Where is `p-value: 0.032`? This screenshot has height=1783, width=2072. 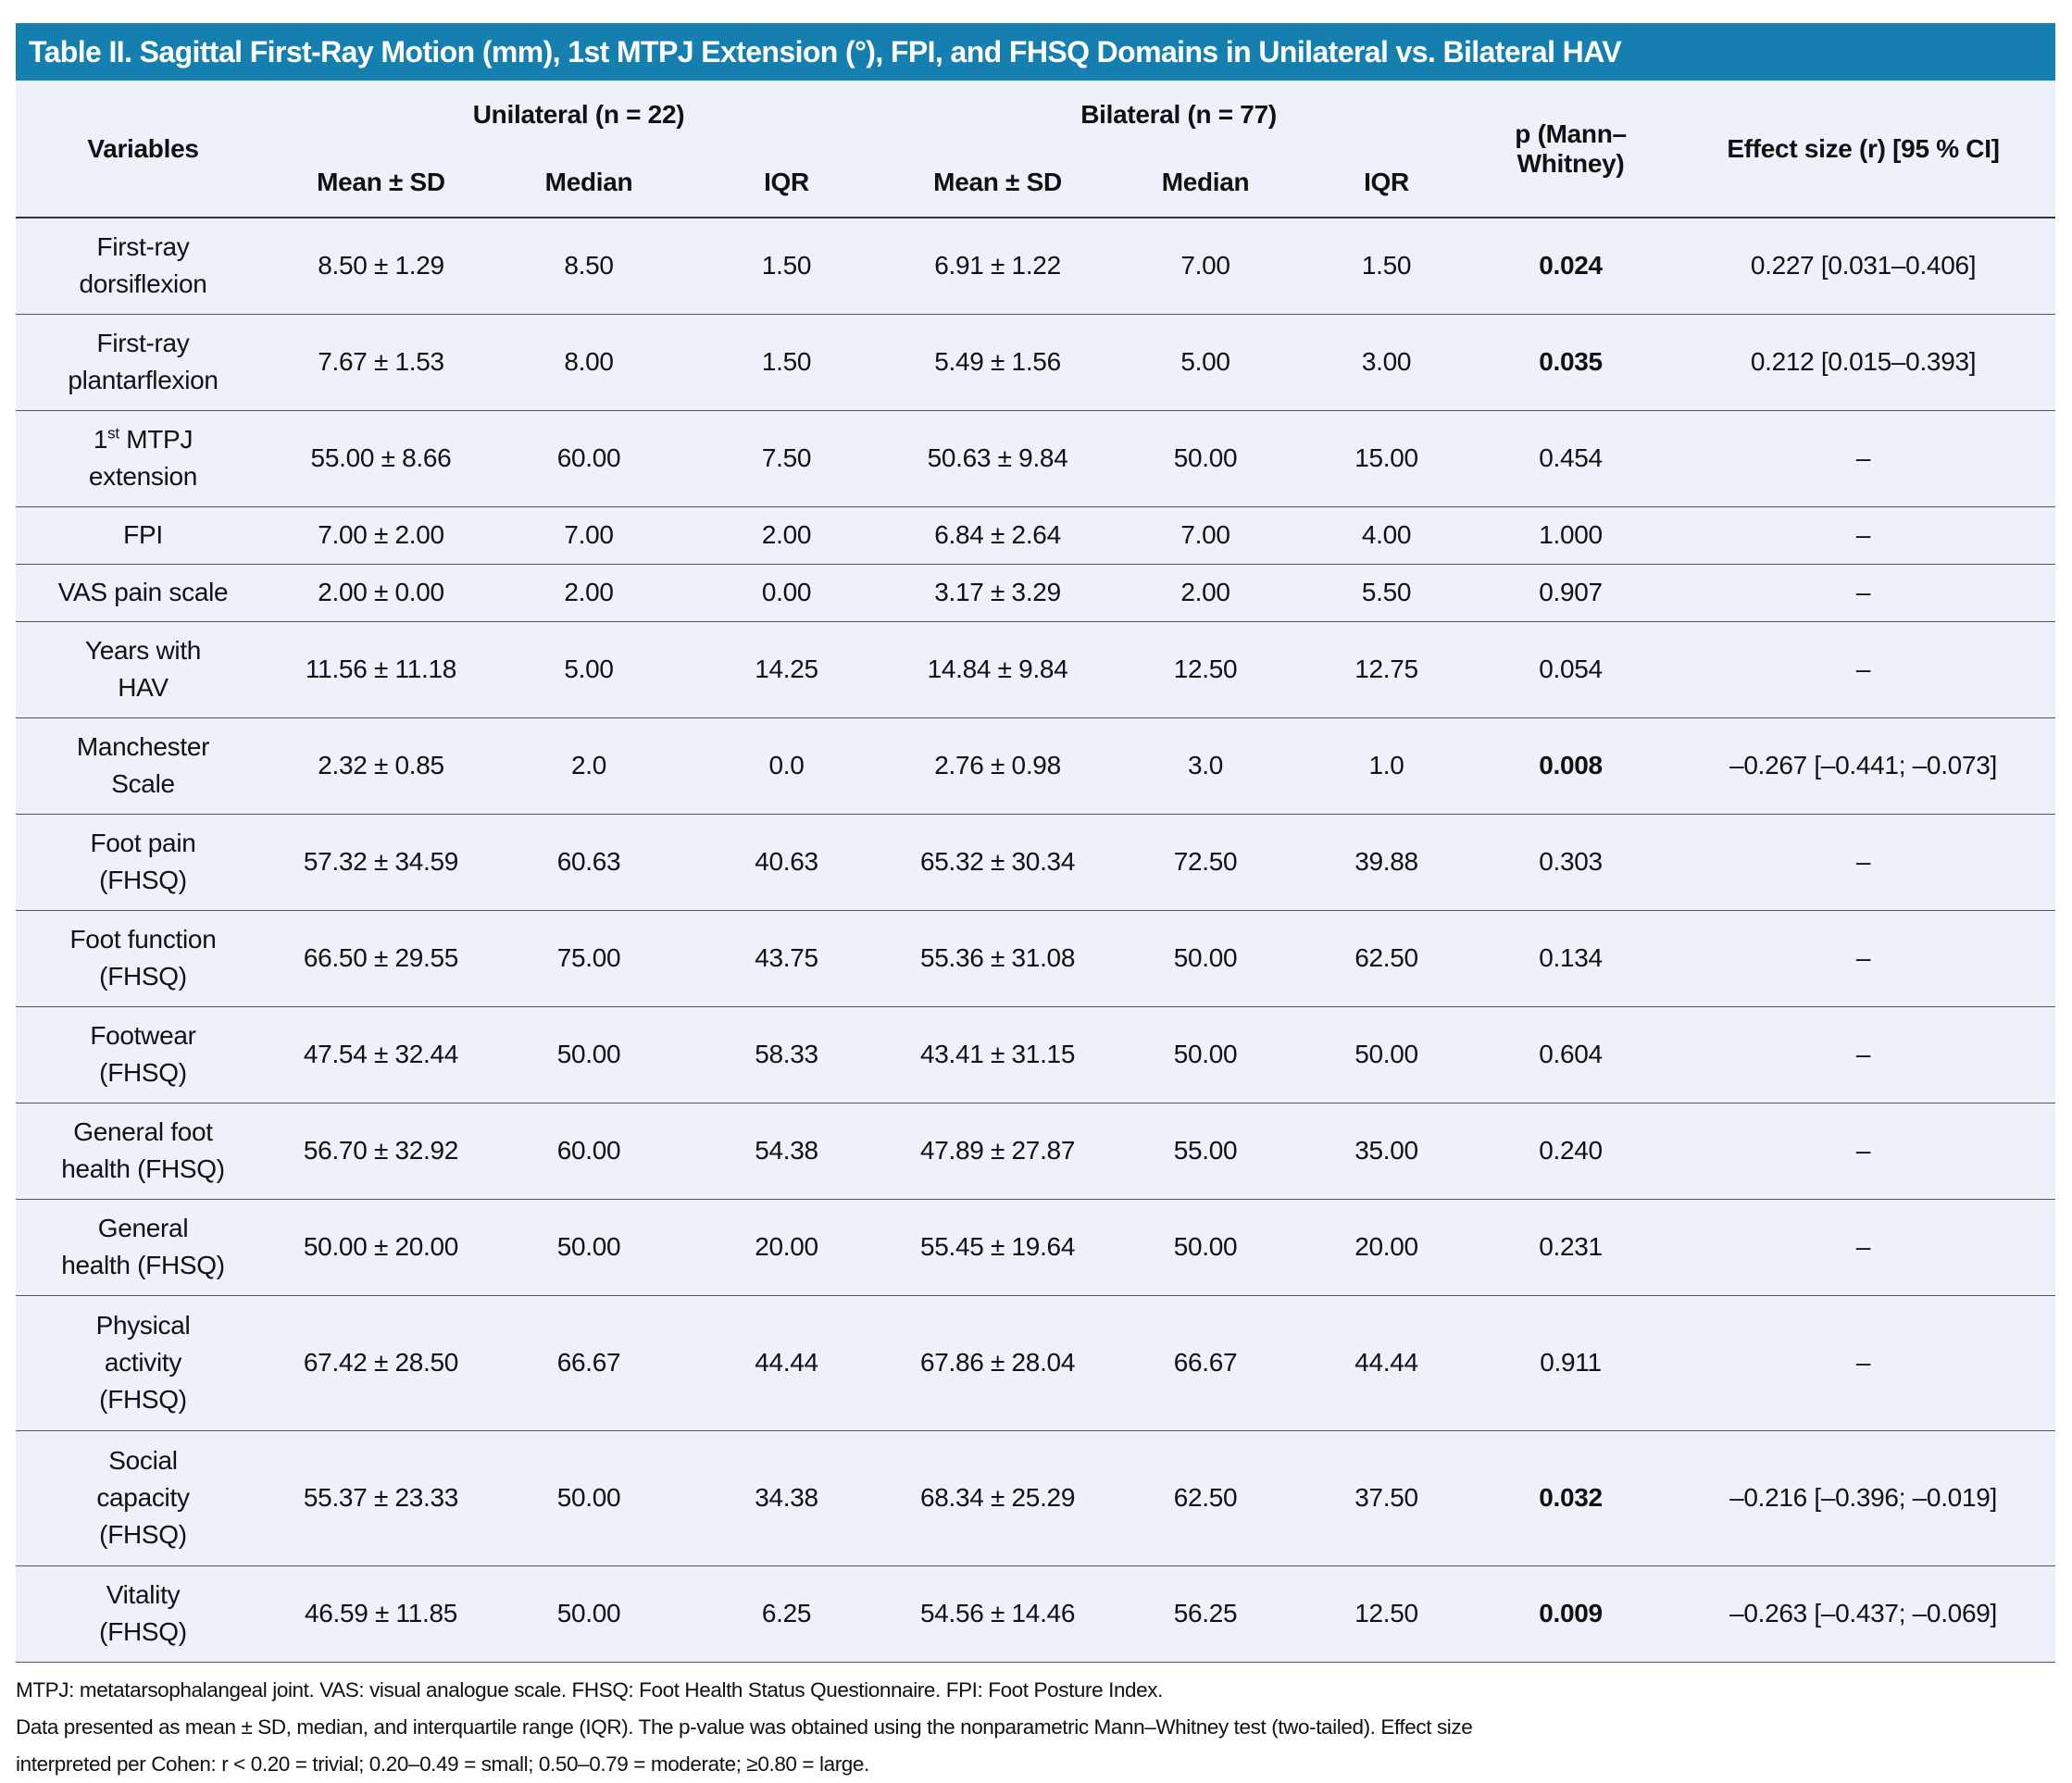 p-value: 0.032 is located at coordinates (1571, 1498).